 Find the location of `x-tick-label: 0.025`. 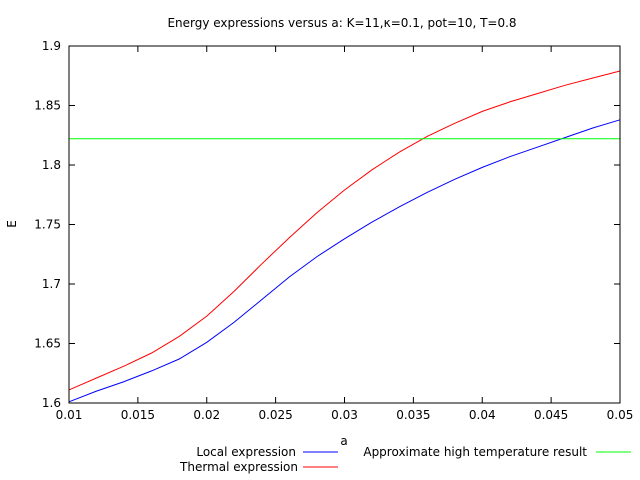

x-tick-label: 0.025 is located at coordinates (275, 415).